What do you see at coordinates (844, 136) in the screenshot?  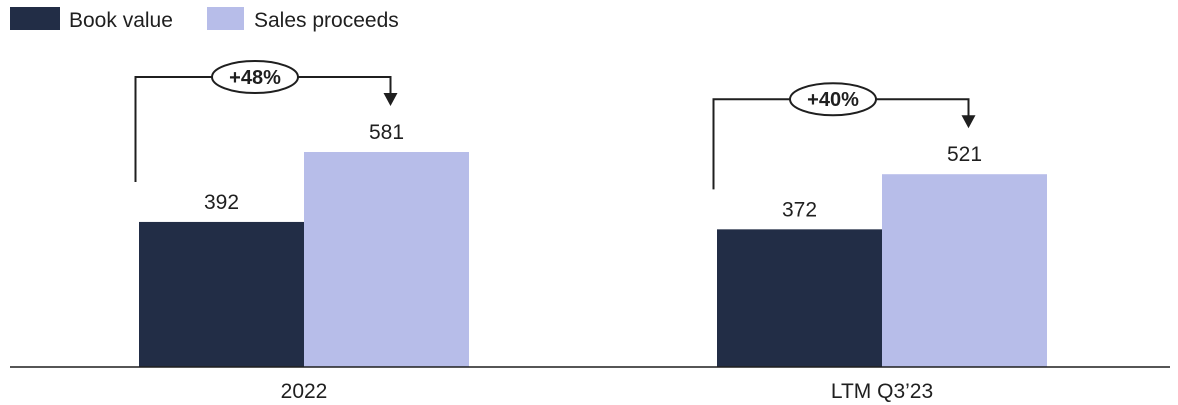 I see `growth-connector-ltm-q3-23: +40%` at bounding box center [844, 136].